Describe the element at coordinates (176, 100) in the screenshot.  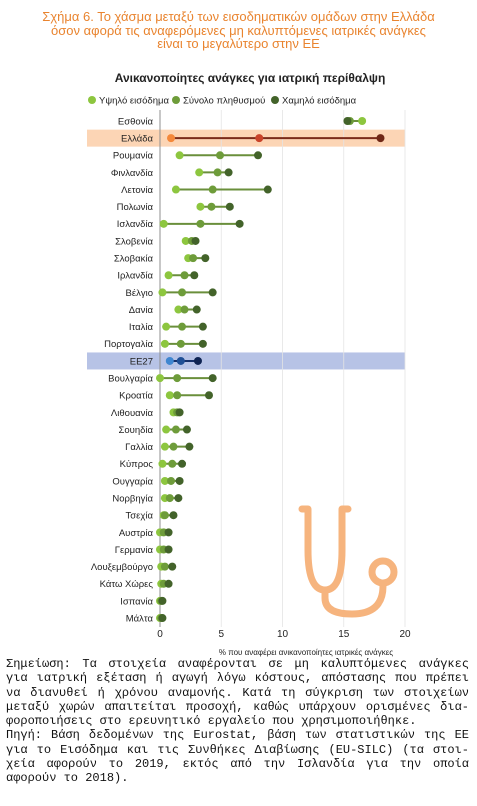
I see `legend-dot-total-population` at that location.